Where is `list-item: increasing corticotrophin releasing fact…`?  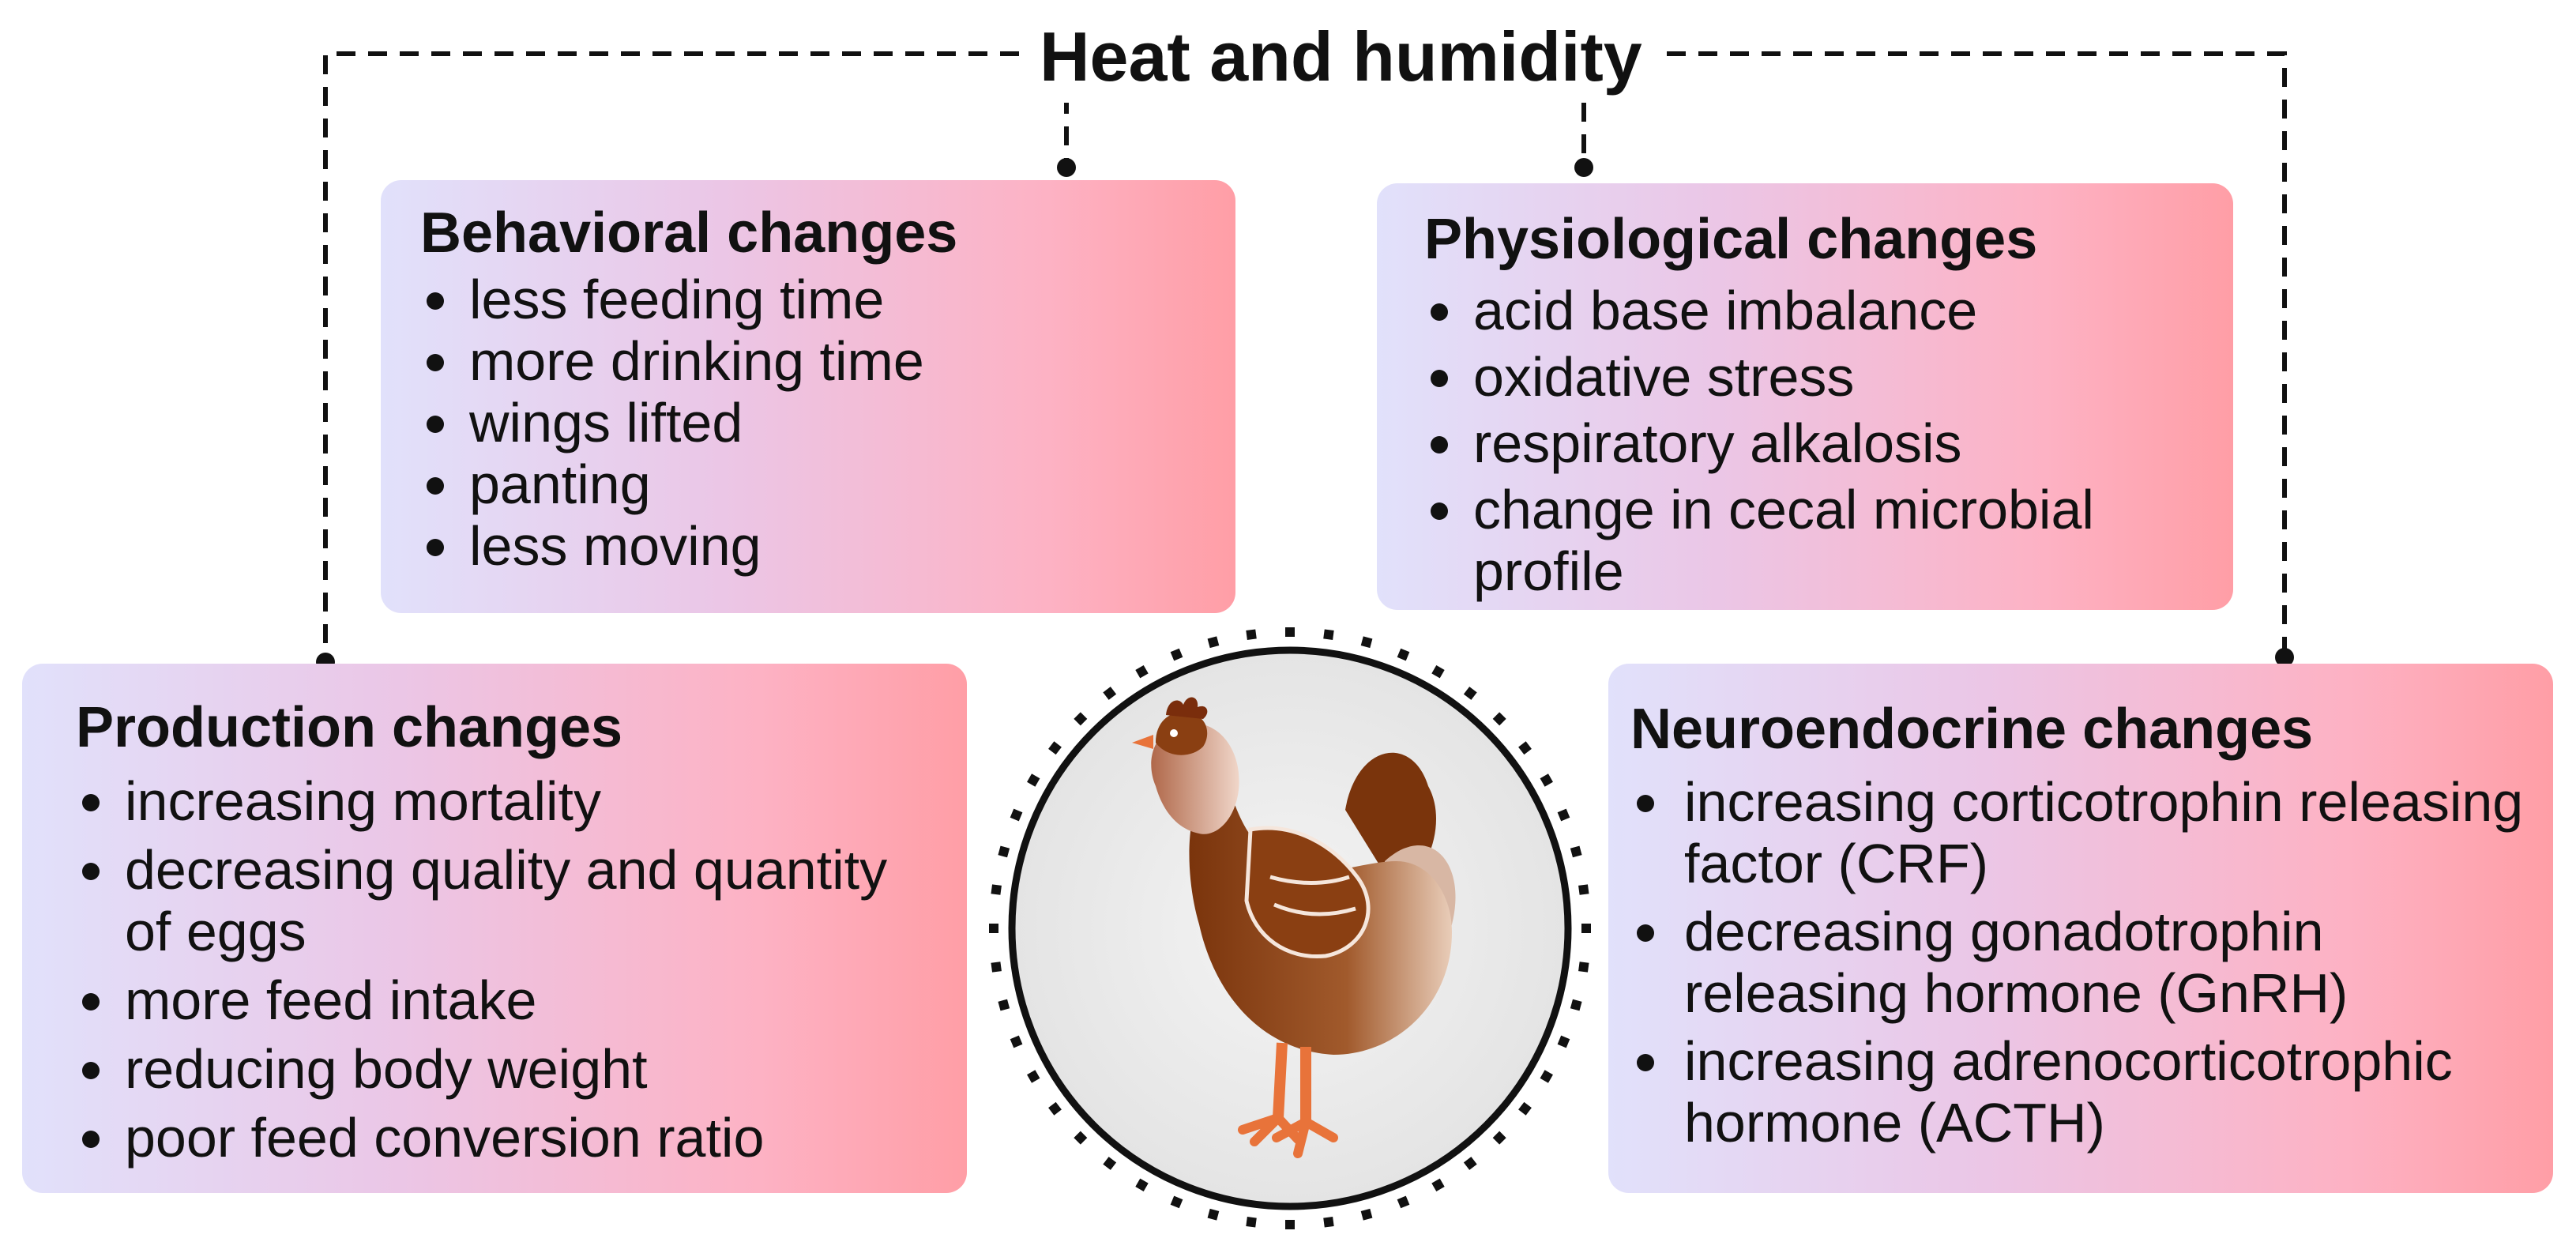
list-item: increasing corticotrophin releasing fact… is located at coordinates (2080, 832).